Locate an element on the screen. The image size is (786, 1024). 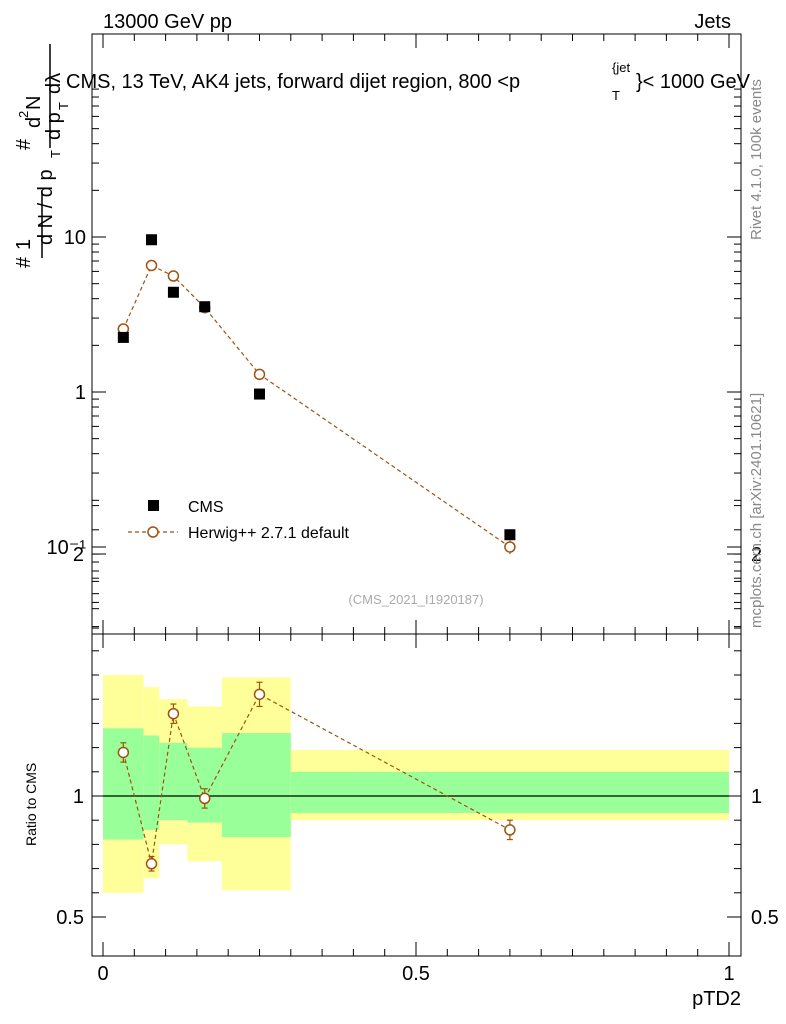
ratio-y-tick-label-right: 1 is located at coordinates (756, 797).